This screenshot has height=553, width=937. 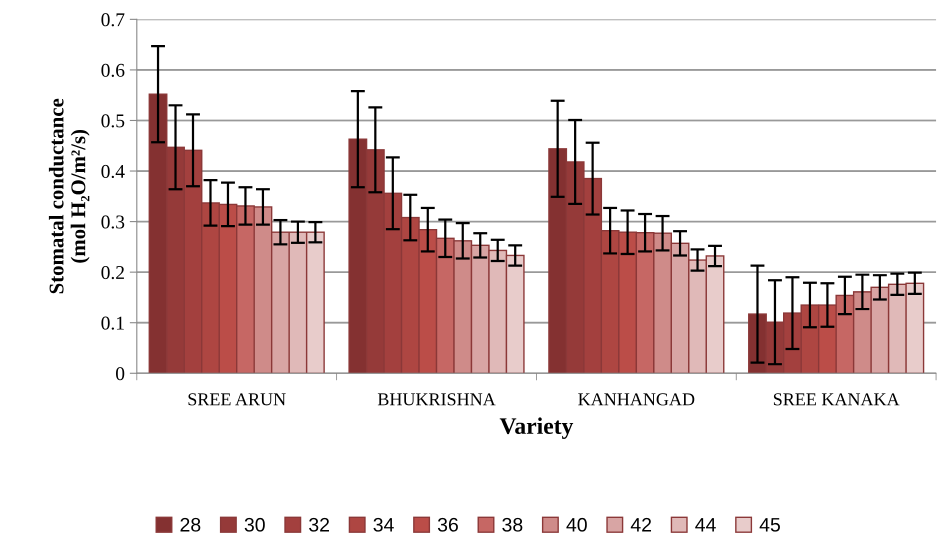 I want to click on y-axis-title: Stomatal conductance (mol H₂O/m²/s), so click(x=69, y=196).